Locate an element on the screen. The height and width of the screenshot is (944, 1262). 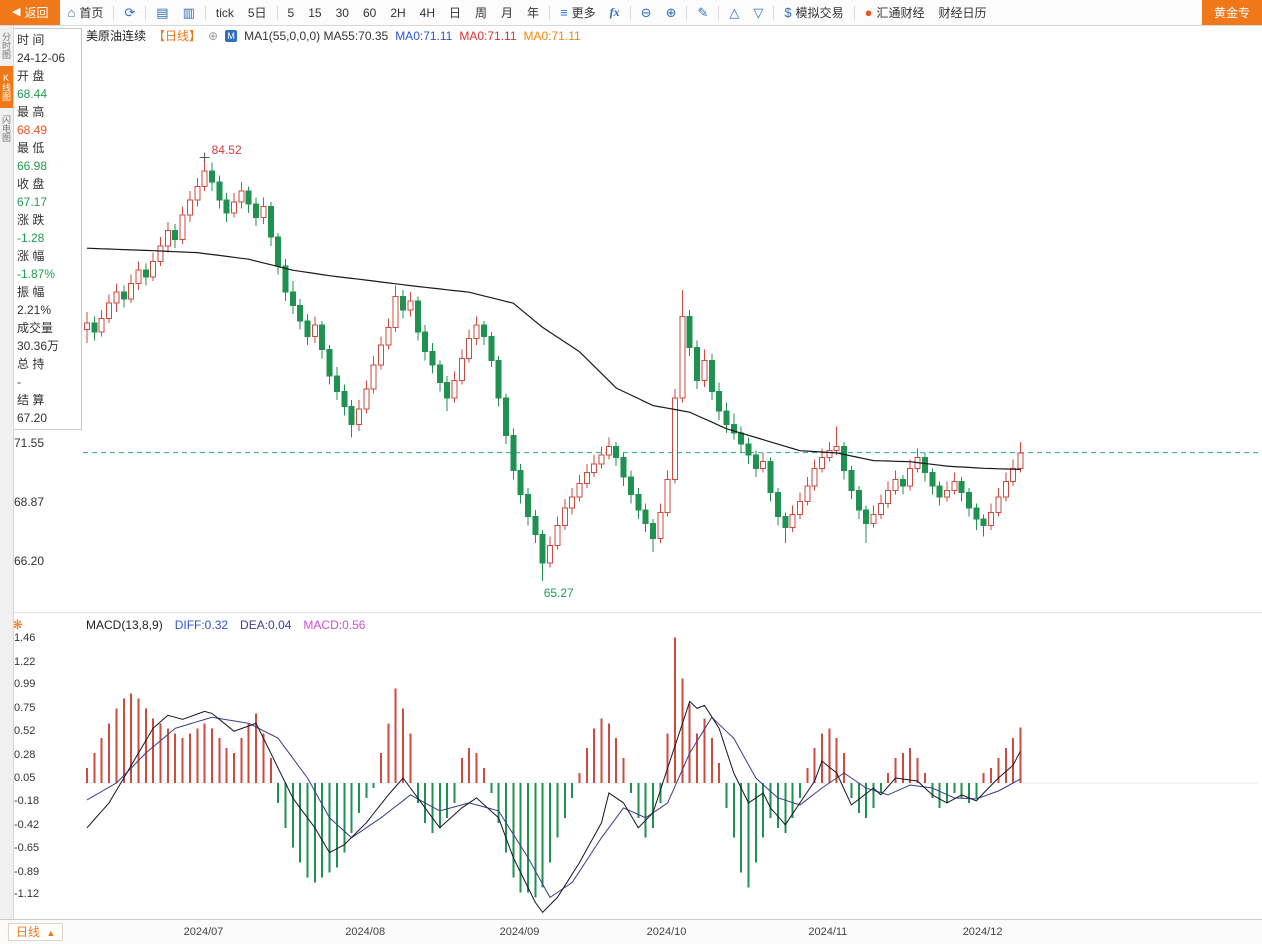
macd-axis-tick: 0.99 is located at coordinates (25, 684).